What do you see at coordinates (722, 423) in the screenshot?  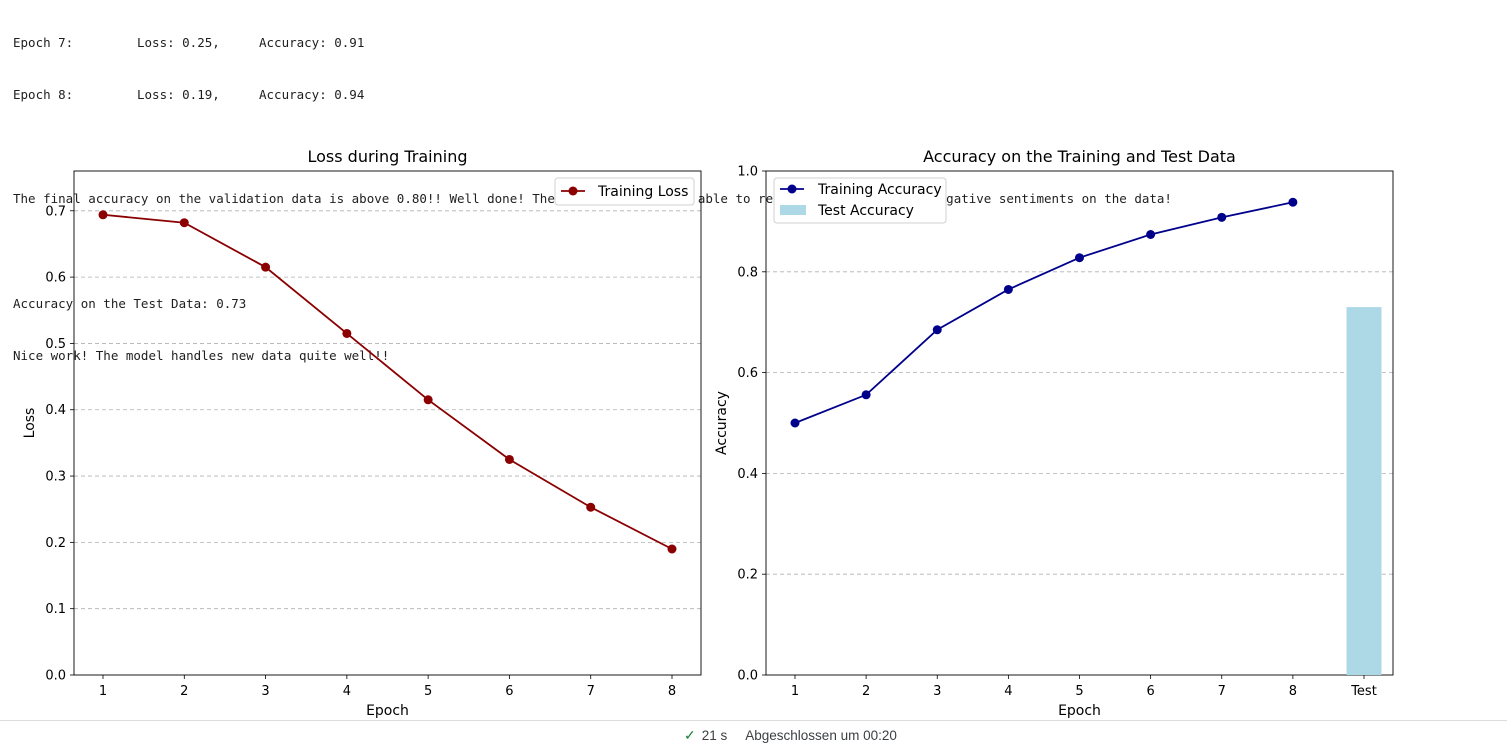 I see `y-axis-label: Accuracy` at bounding box center [722, 423].